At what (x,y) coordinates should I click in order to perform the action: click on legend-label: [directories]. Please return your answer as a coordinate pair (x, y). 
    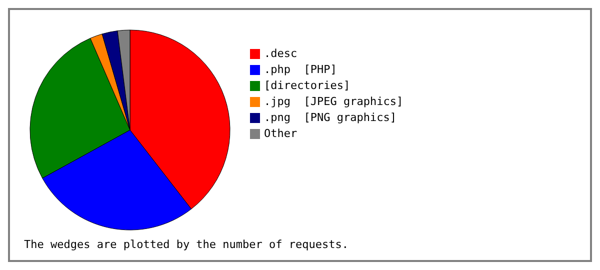
    Looking at the image, I should click on (307, 85).